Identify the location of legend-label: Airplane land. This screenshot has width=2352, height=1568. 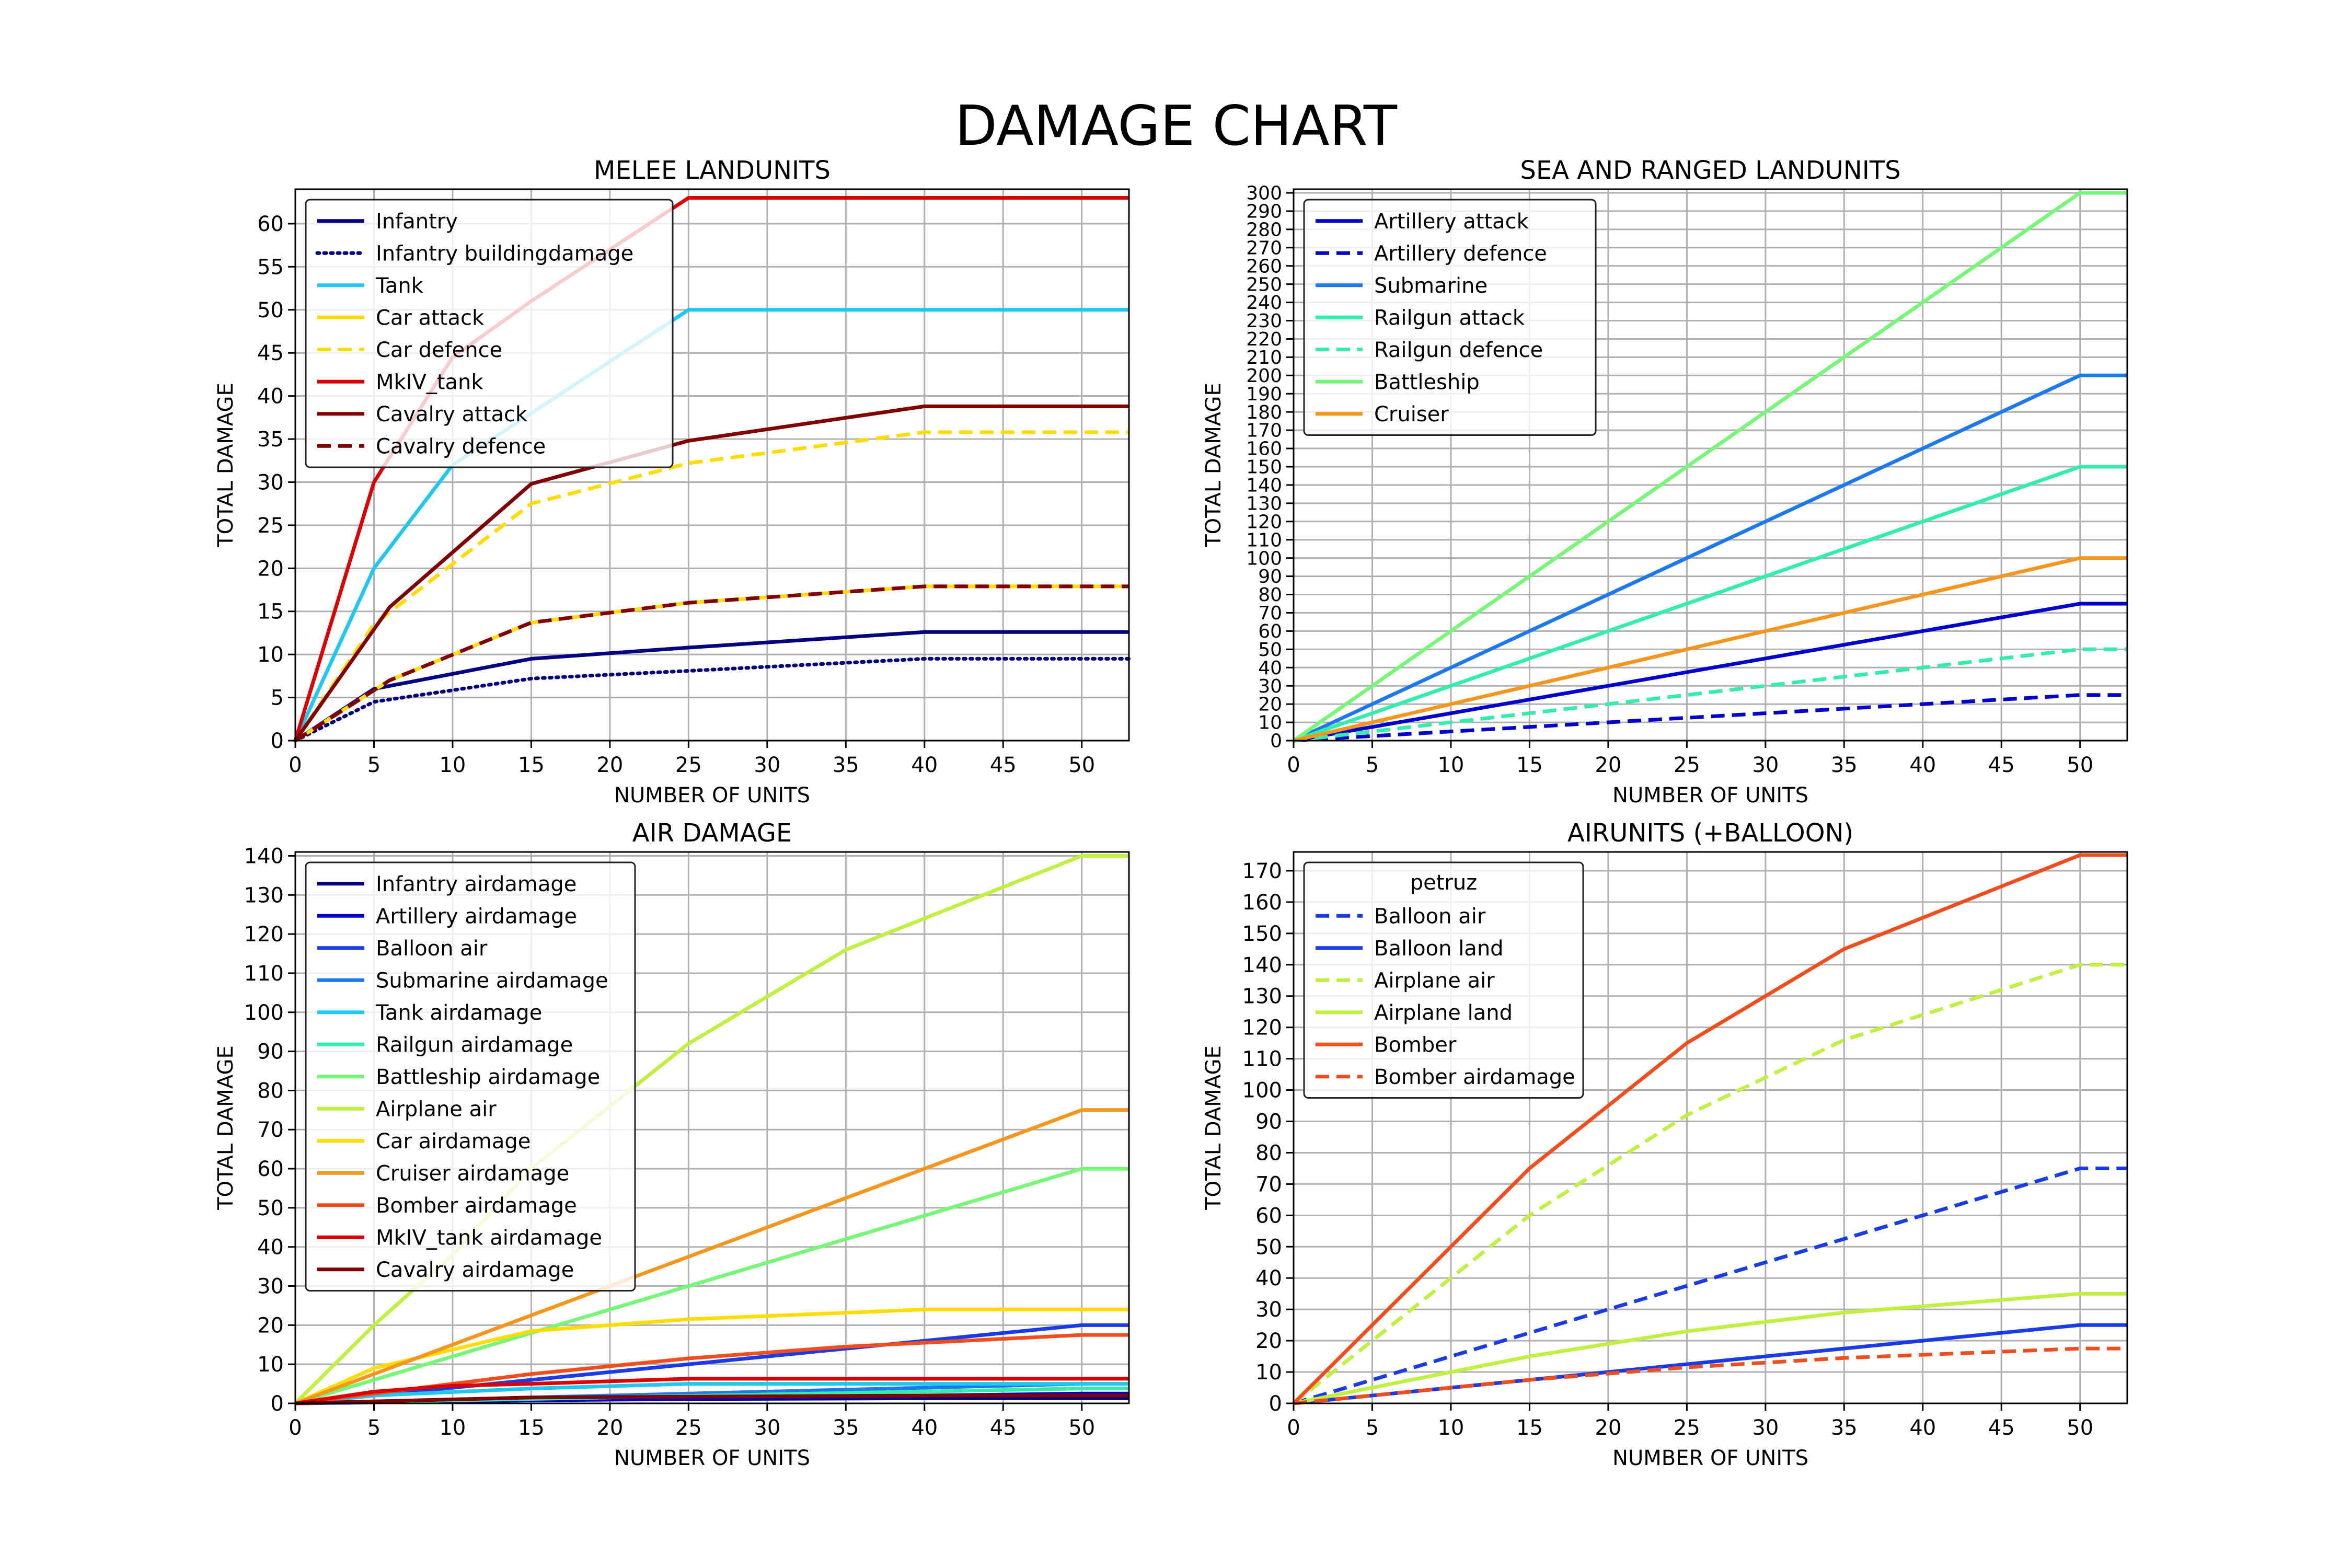
(1443, 1013).